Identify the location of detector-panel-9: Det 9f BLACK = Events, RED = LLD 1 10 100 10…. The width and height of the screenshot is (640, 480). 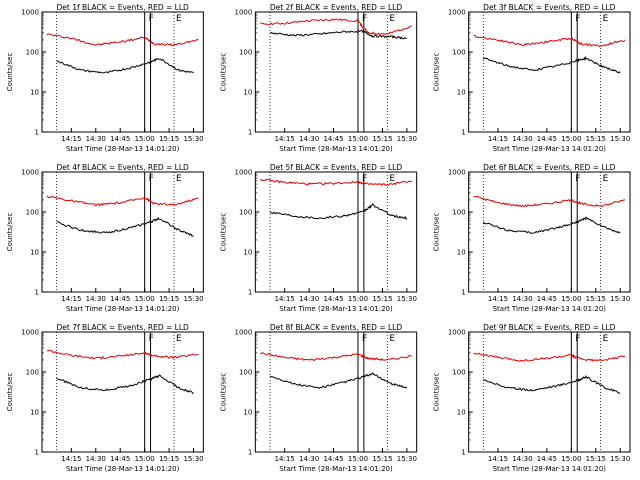
(532, 398).